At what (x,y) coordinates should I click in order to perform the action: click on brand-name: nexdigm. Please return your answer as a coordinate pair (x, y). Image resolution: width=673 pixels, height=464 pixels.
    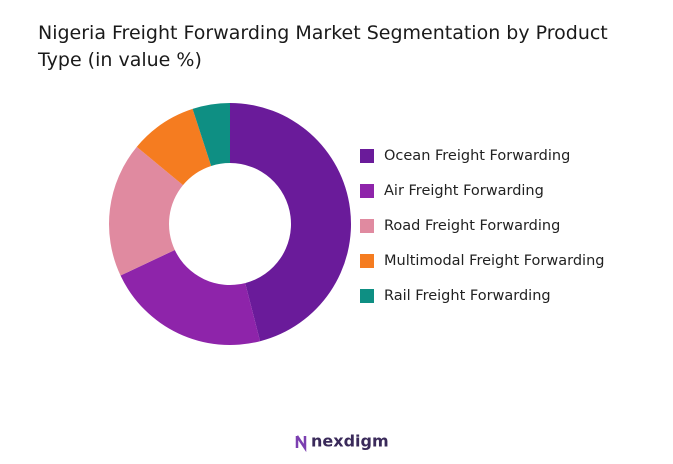
    Looking at the image, I should click on (350, 441).